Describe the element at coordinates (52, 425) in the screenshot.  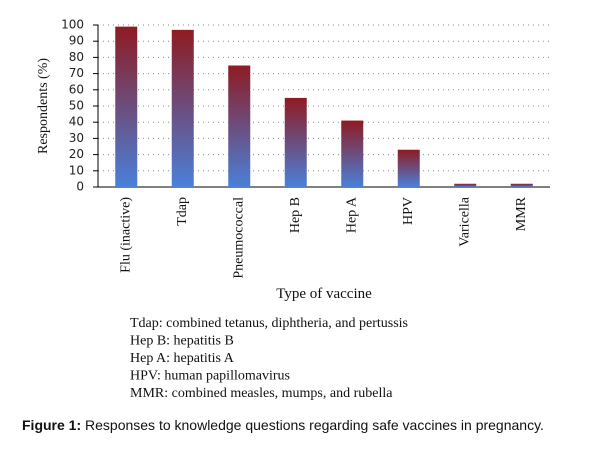
I see `caption-label: Figure 1:` at that location.